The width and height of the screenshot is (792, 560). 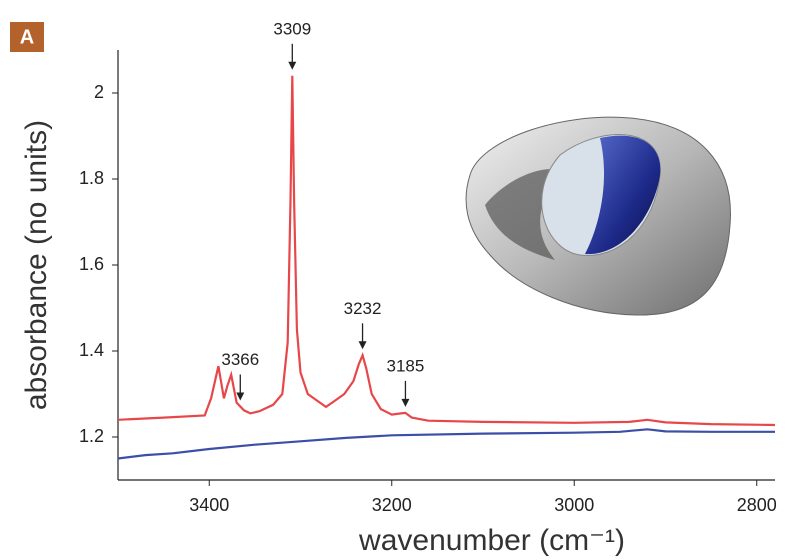 I want to click on y-tick-label: 1.6, so click(x=91, y=264).